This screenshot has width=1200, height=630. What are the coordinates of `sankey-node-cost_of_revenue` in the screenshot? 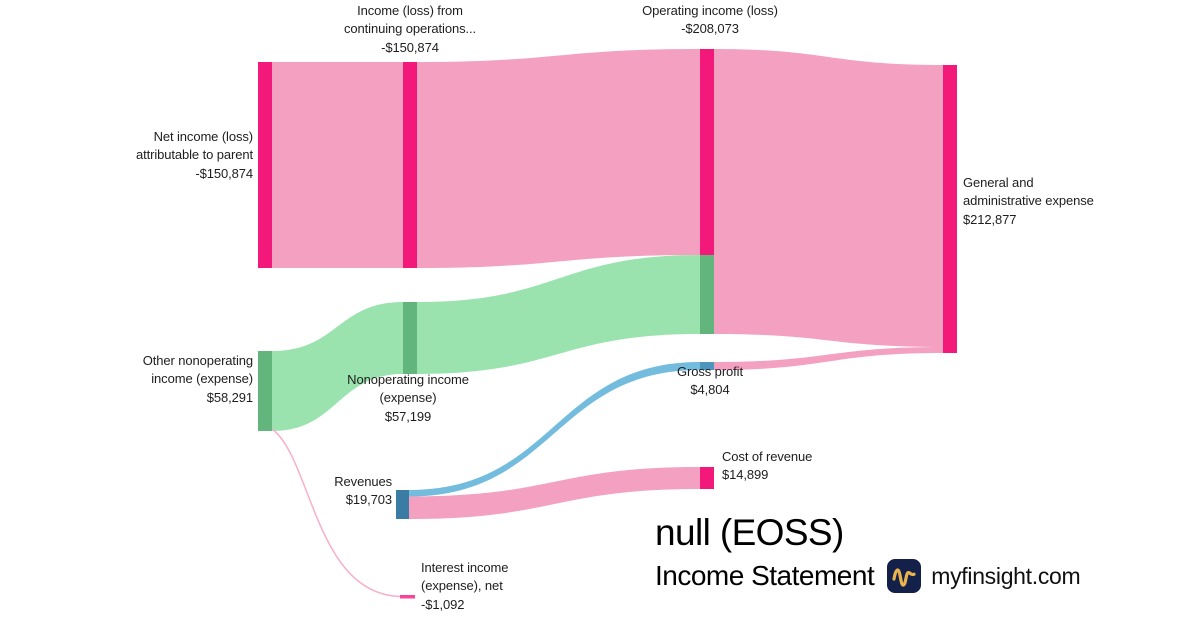 It's located at (707, 478).